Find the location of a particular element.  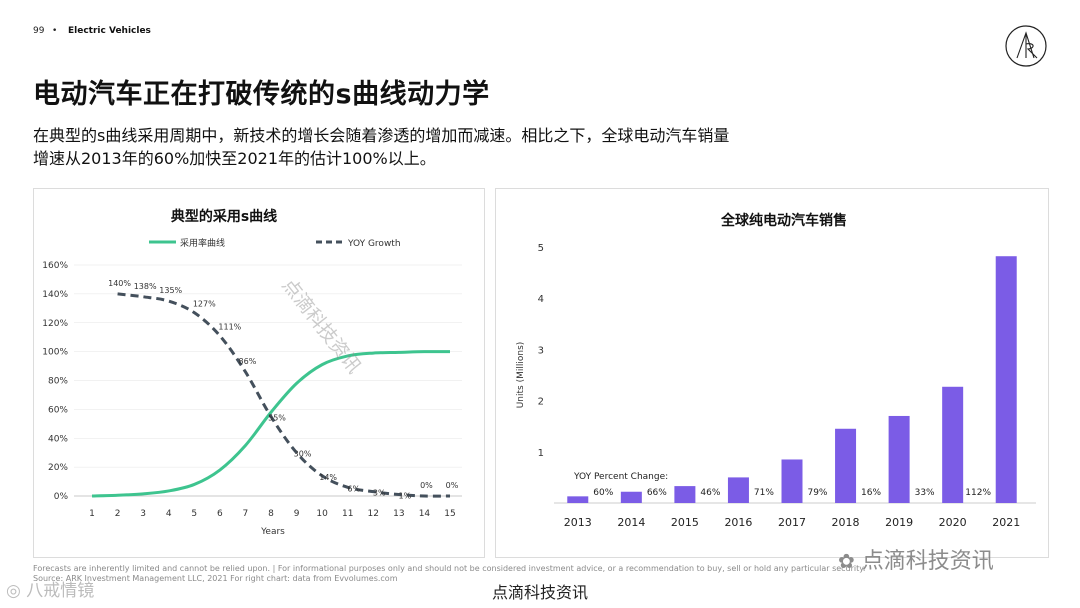

watermark-brand-text: 点滴科技资讯 is located at coordinates (927, 561).